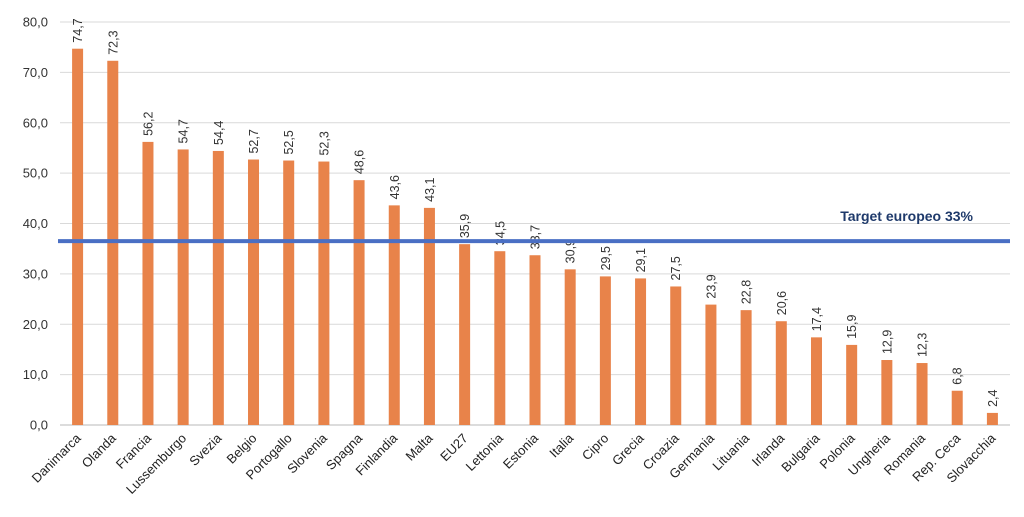  Describe the element at coordinates (184, 131) in the screenshot. I see `bar-value-label: 54,7` at that location.